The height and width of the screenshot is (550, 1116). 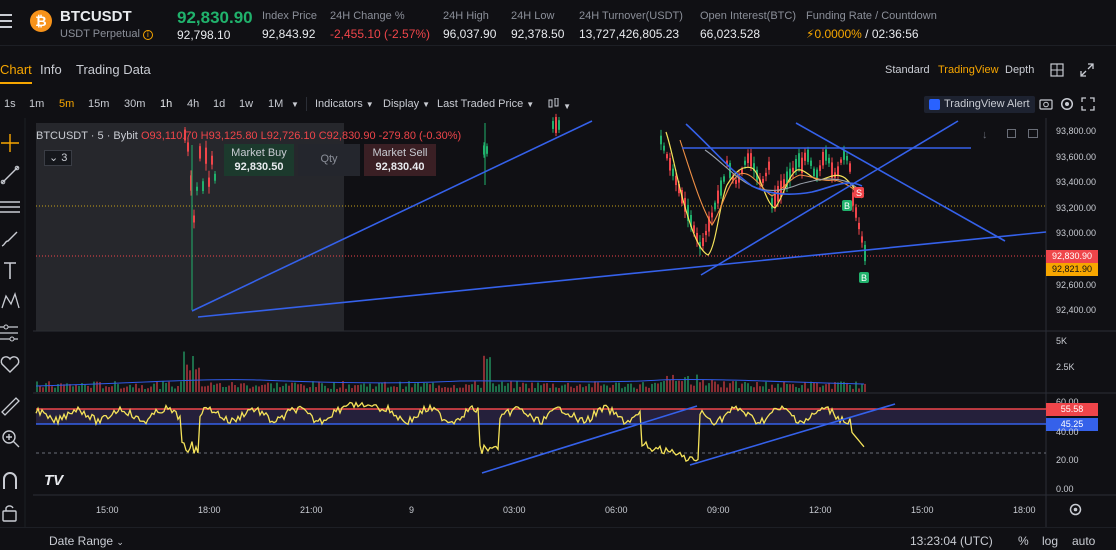 What do you see at coordinates (1087, 70) in the screenshot?
I see `fullscreen-icon` at bounding box center [1087, 70].